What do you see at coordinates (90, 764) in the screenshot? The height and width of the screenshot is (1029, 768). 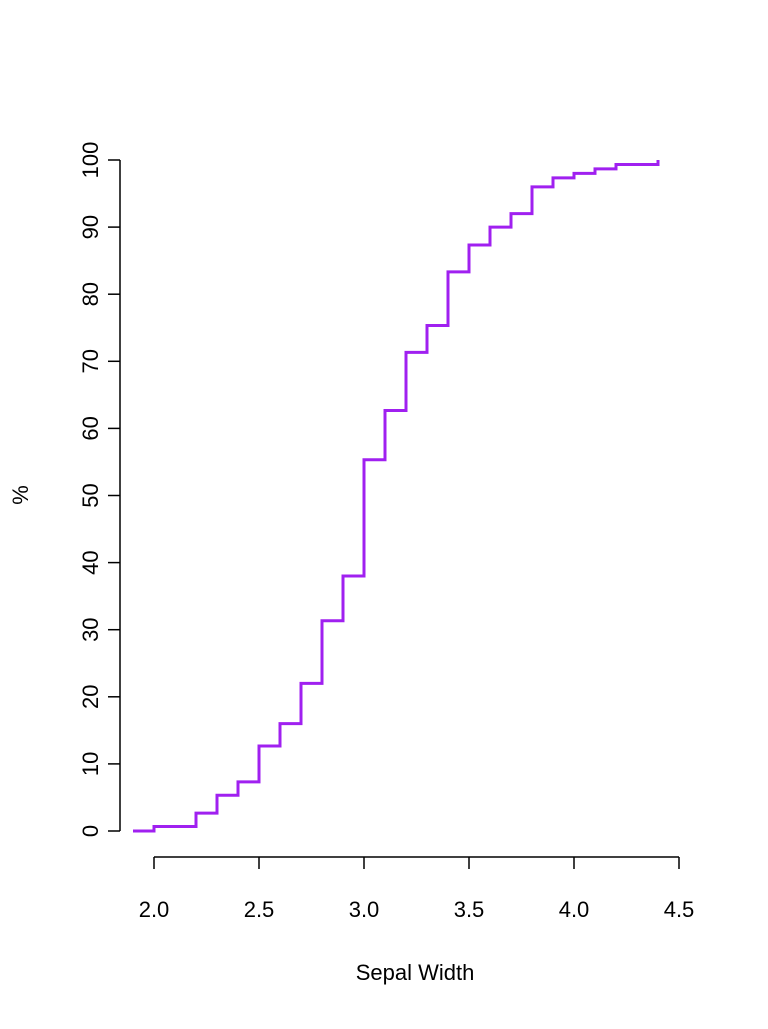 I see `y-tick-label: 10` at bounding box center [90, 764].